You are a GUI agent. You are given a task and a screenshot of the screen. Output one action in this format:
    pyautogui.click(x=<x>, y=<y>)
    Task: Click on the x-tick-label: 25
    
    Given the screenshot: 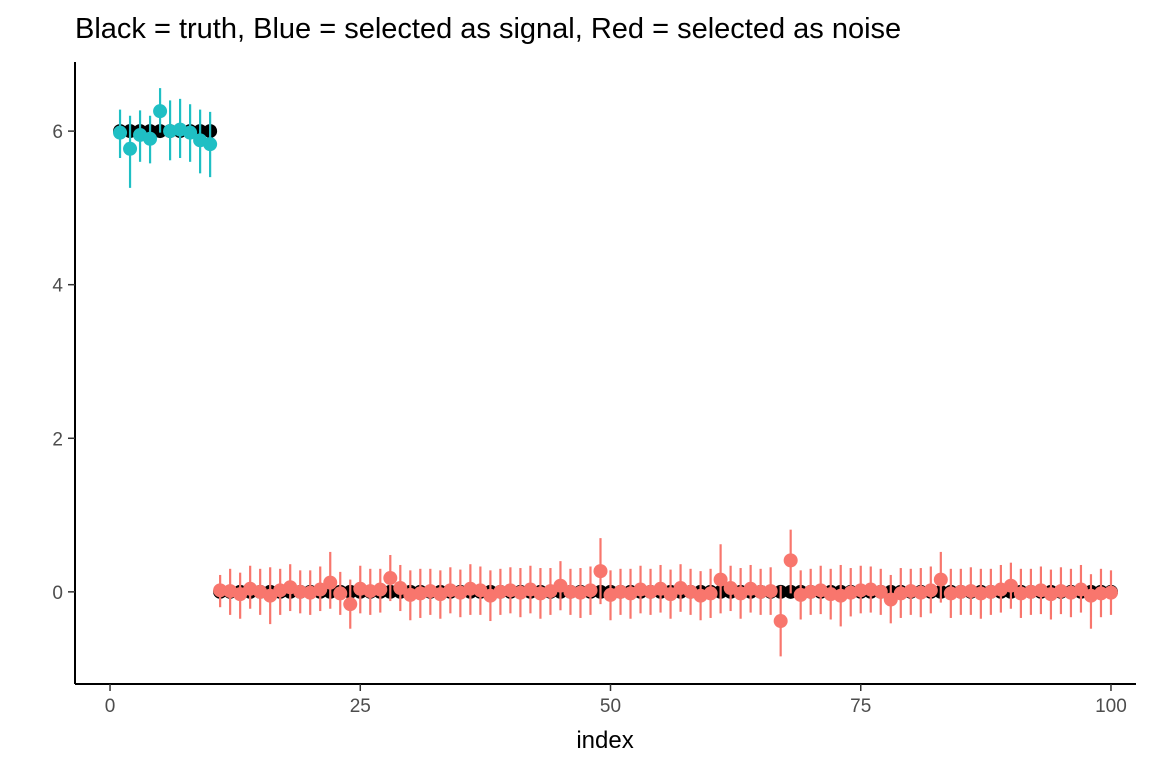 What is the action you would take?
    pyautogui.click(x=360, y=706)
    